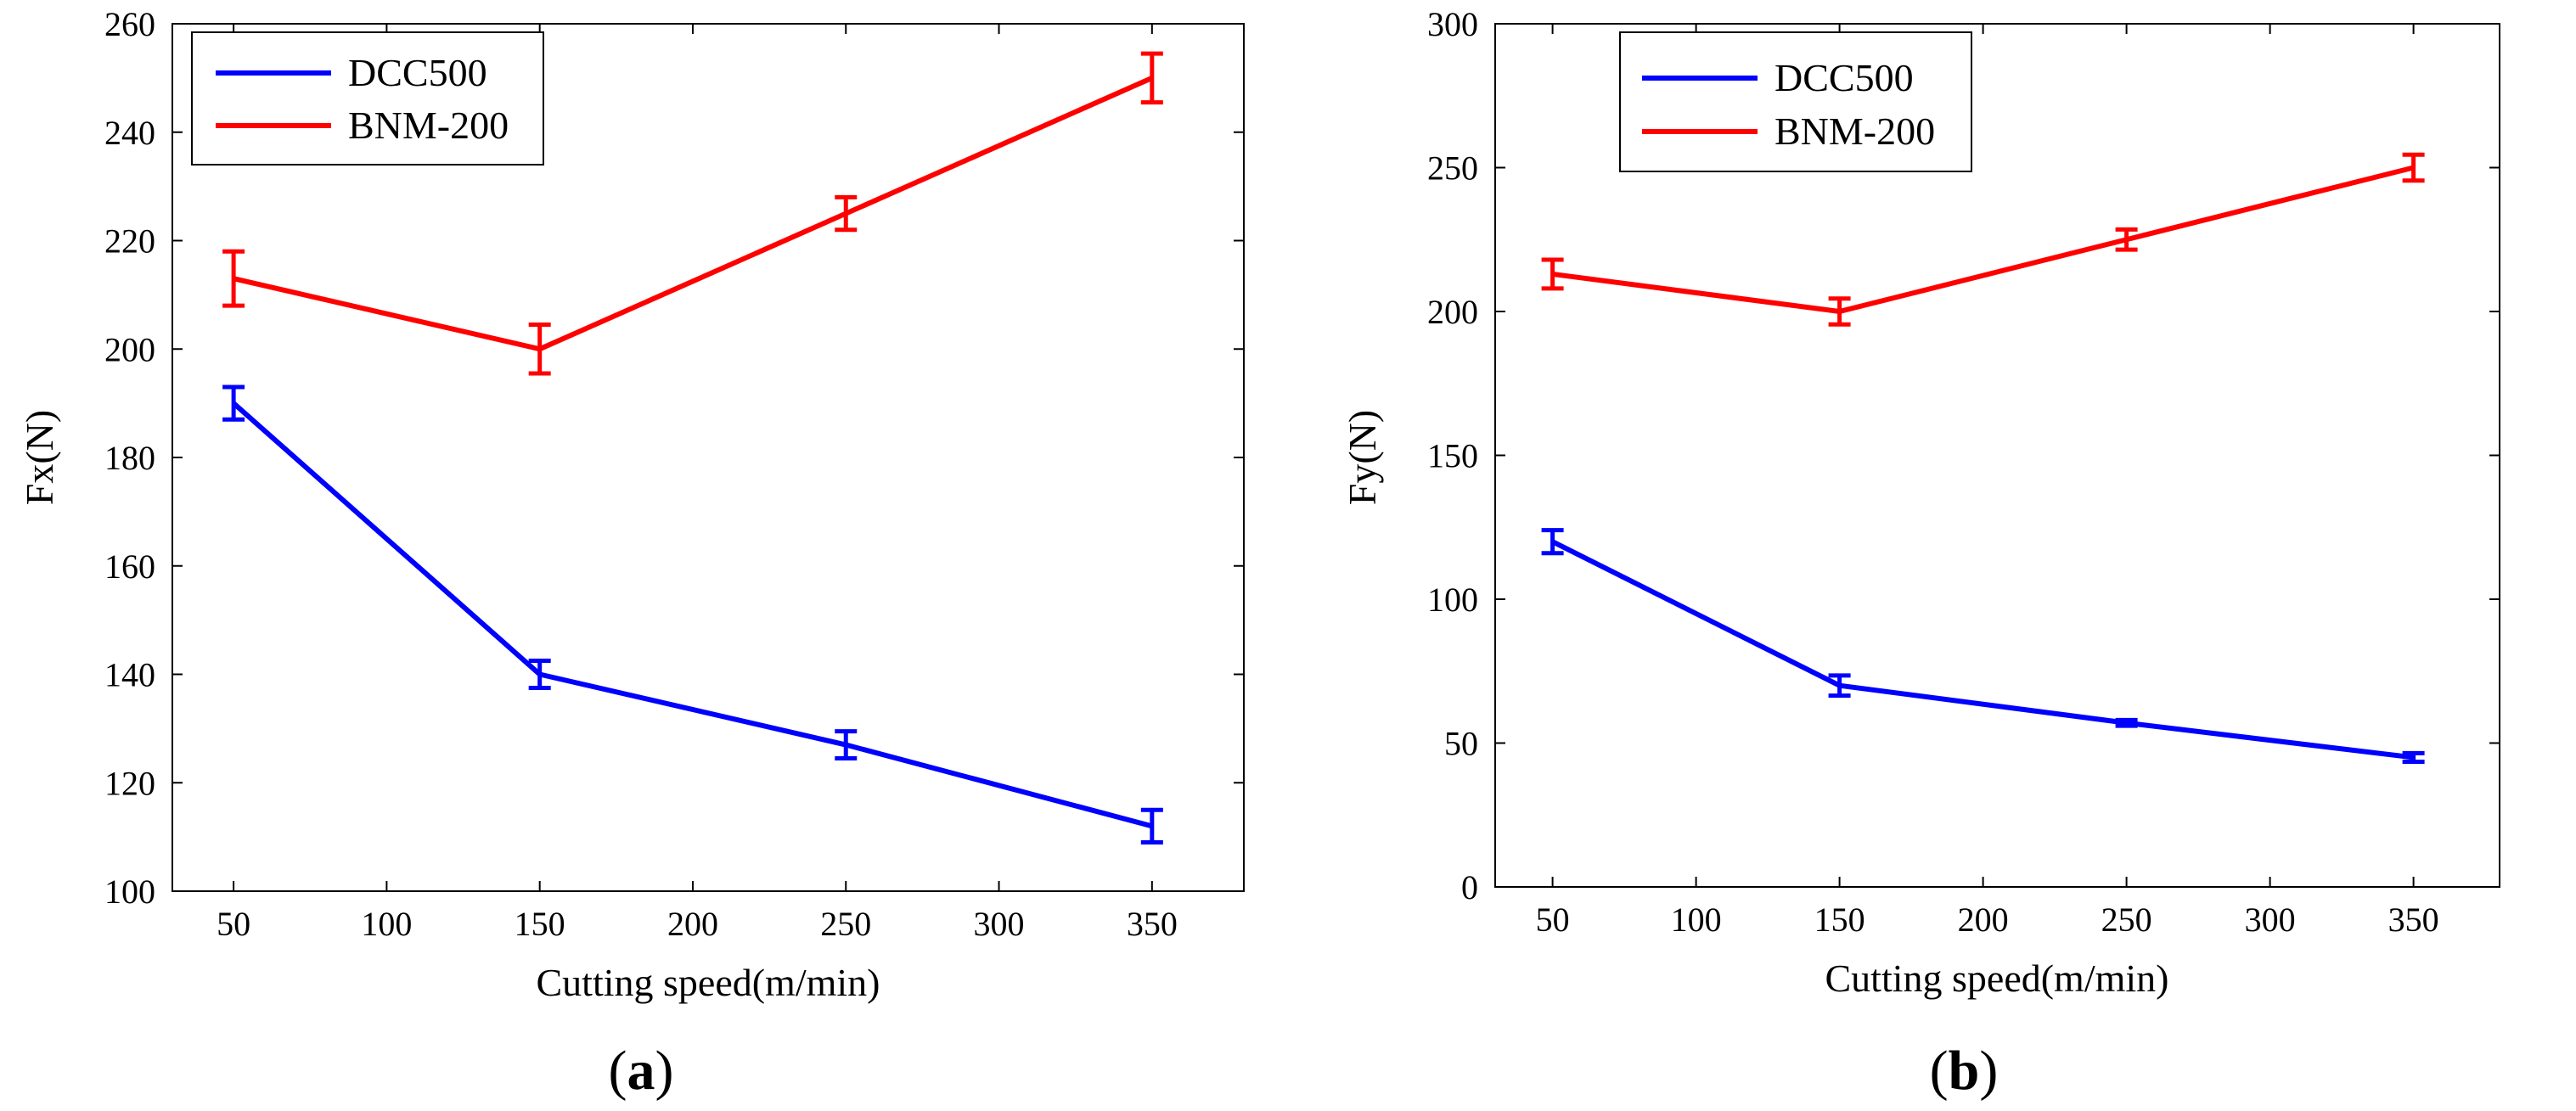 Image resolution: width=2576 pixels, height=1111 pixels. Describe the element at coordinates (129, 24) in the screenshot. I see `y-tick-label: 260` at that location.